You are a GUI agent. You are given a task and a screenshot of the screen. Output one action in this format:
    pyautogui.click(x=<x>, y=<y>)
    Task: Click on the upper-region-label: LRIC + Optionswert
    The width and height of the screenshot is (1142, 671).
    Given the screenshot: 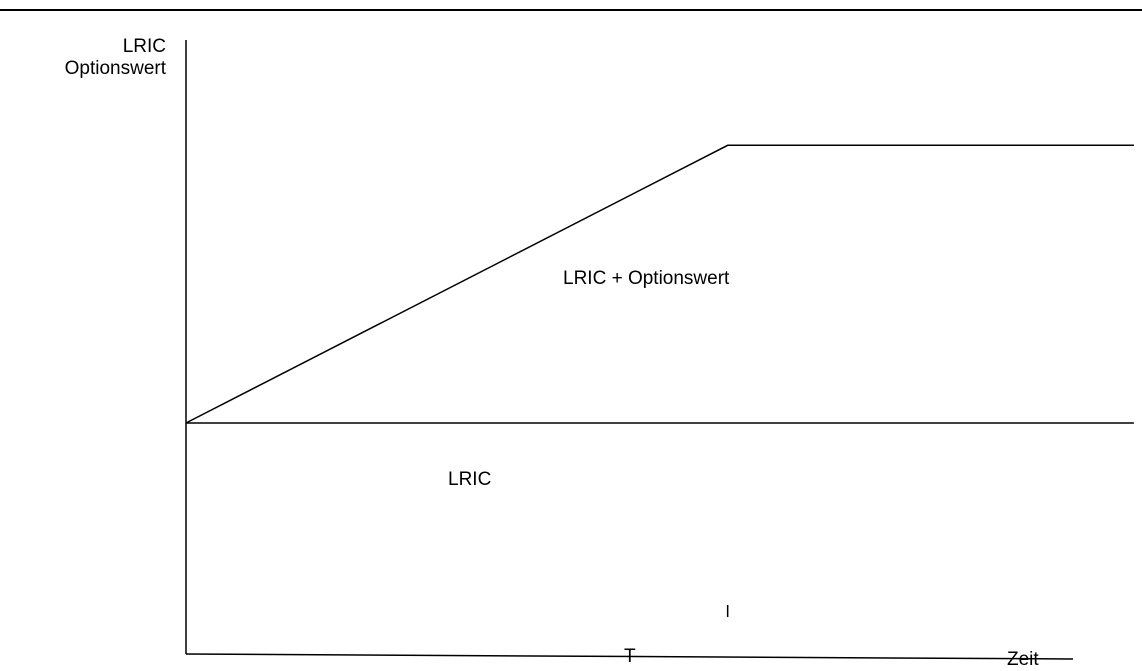 What is the action you would take?
    pyautogui.click(x=646, y=278)
    